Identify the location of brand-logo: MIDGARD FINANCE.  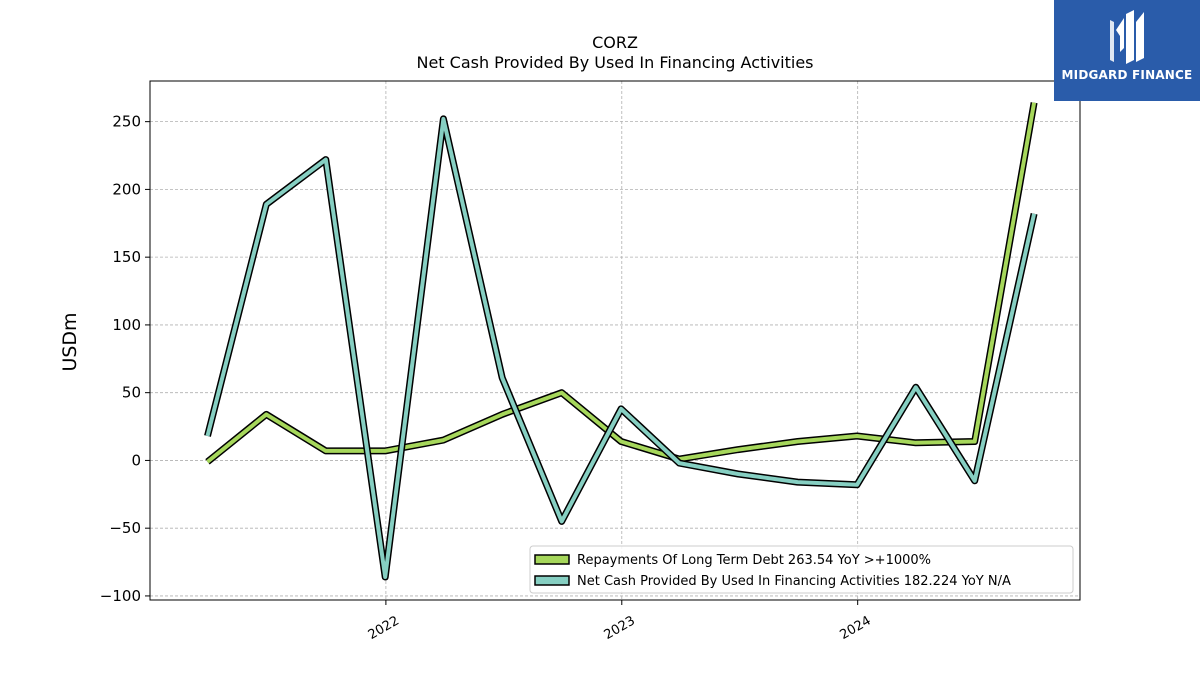
(1127, 50).